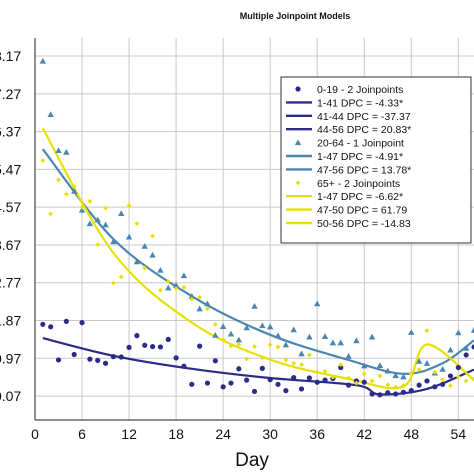  Describe the element at coordinates (10, 226) in the screenshot. I see `y-tick-labels: 0.07 0.97 1.87 2.77 3.67 4.57 5.47 6.37 7.27 8.17` at that location.